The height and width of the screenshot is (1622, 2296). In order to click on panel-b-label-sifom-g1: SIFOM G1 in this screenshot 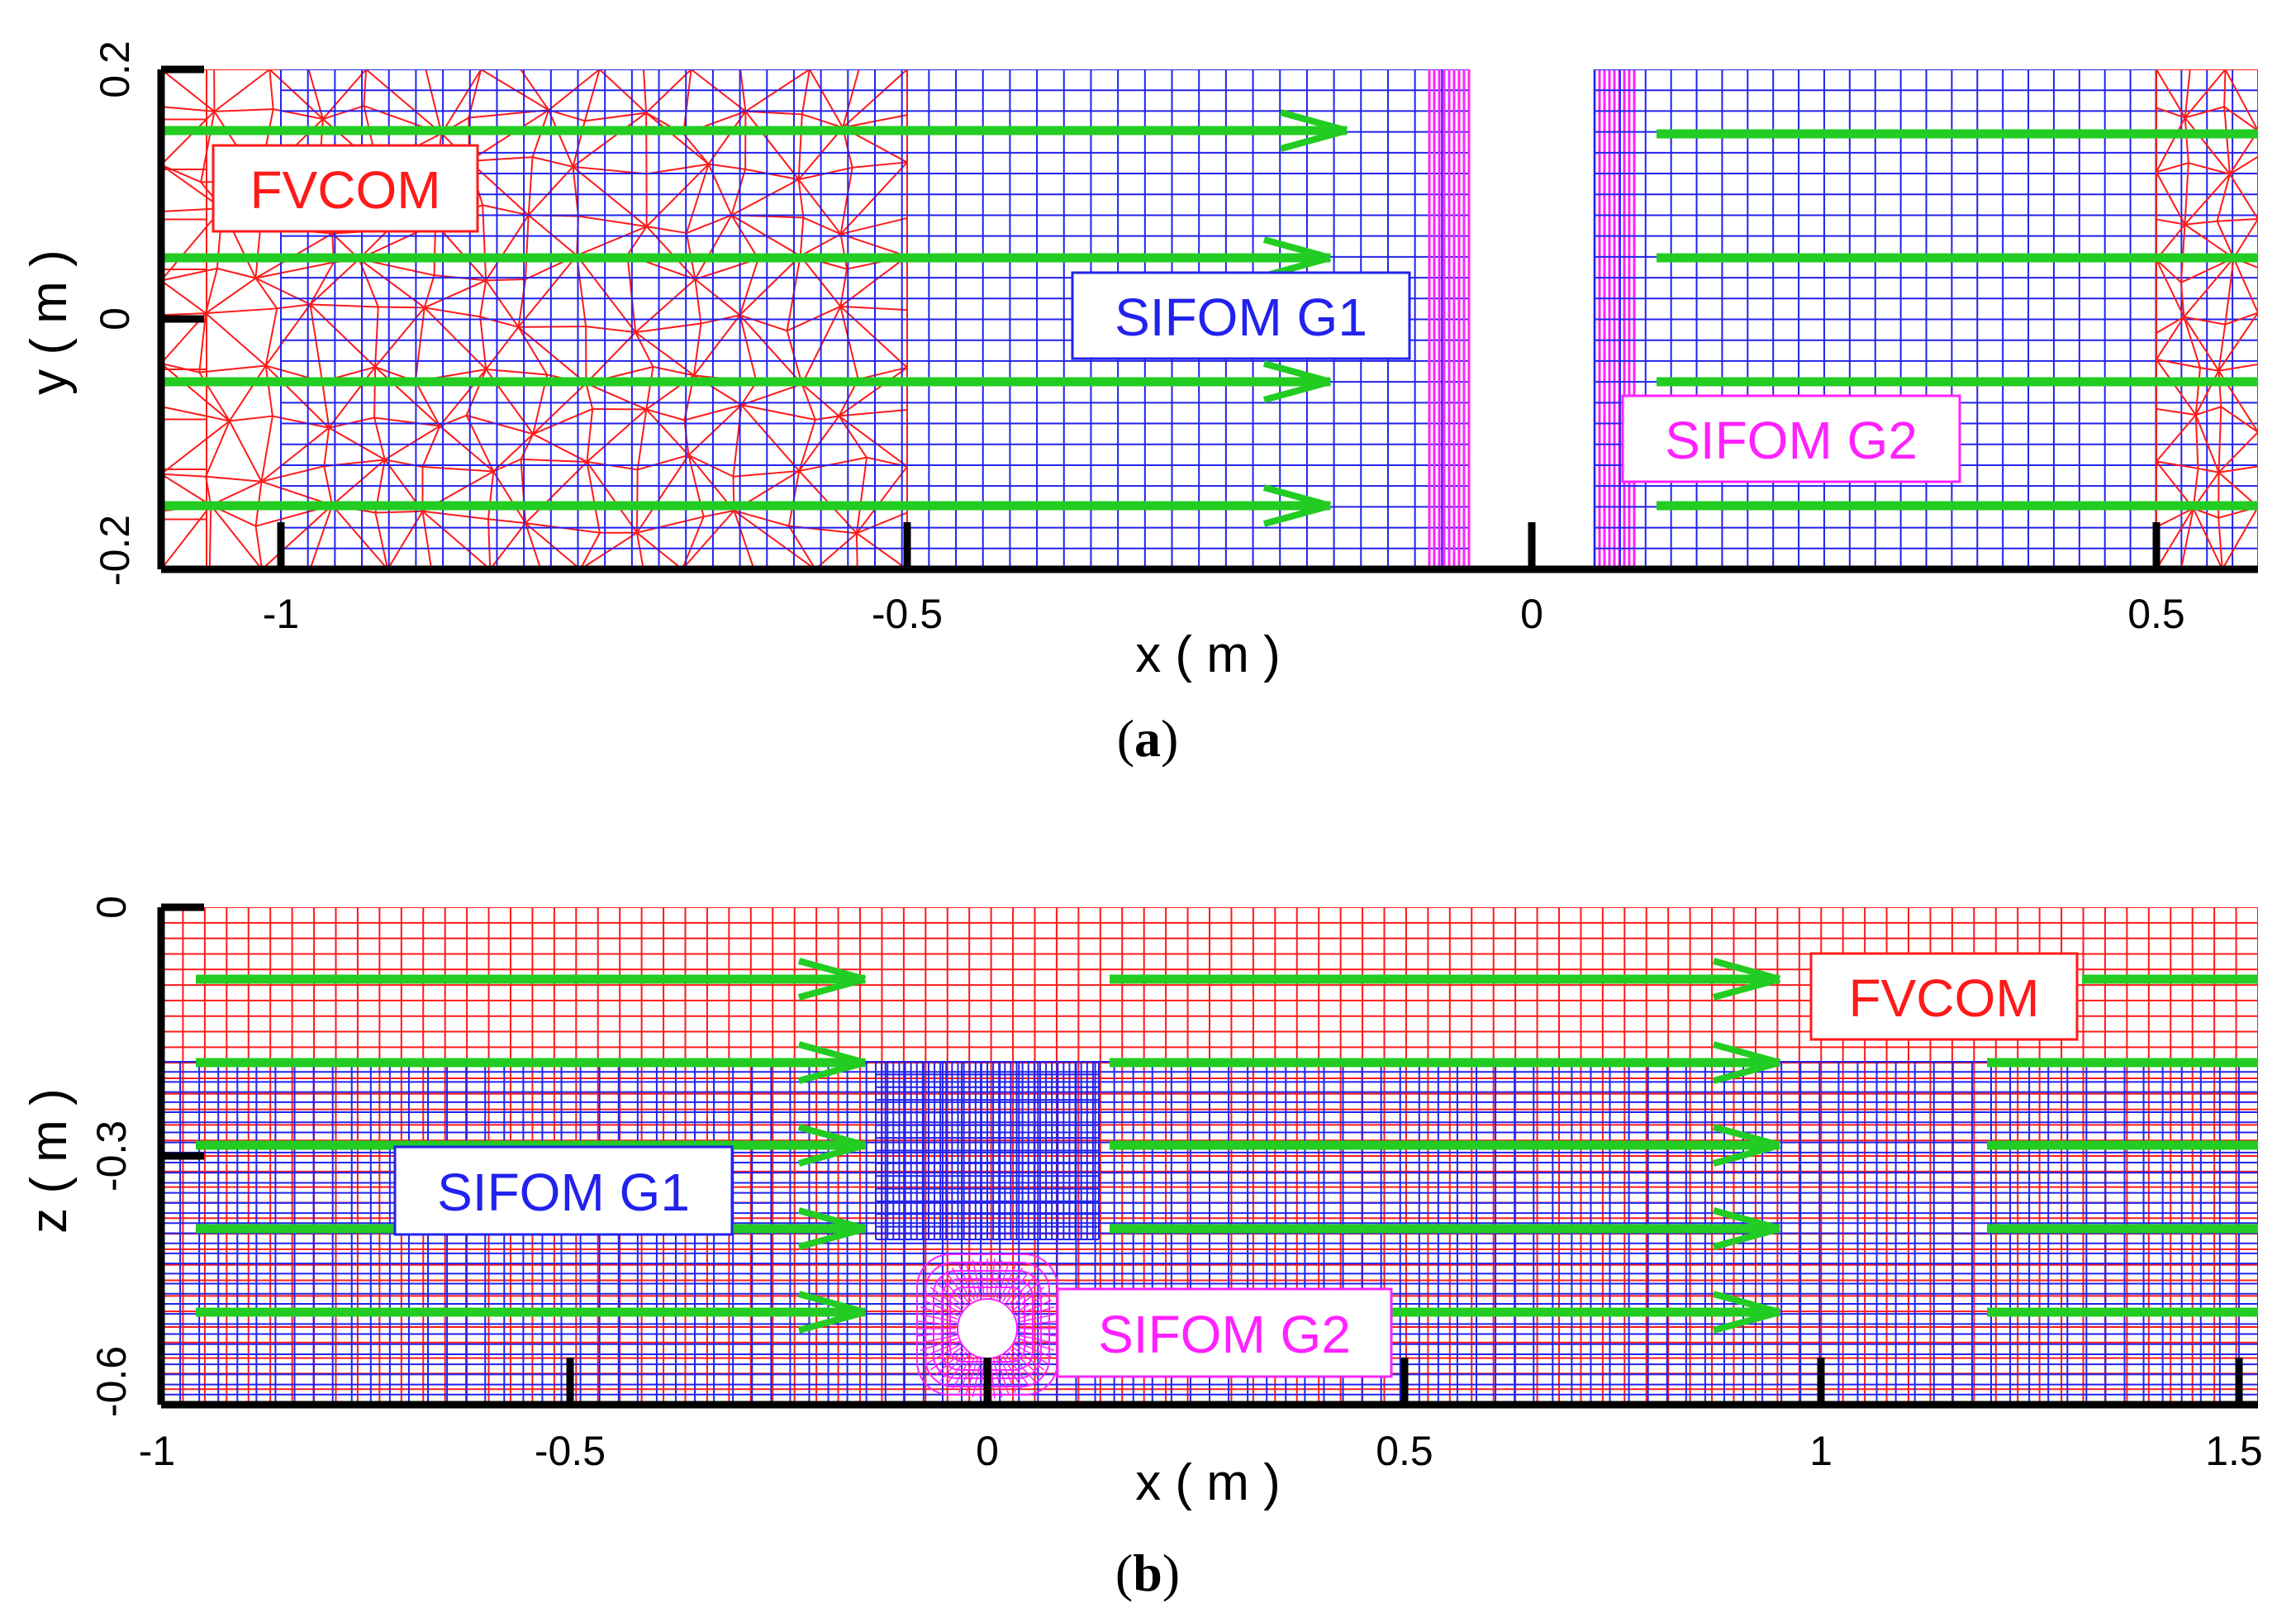, I will do `click(563, 1190)`.